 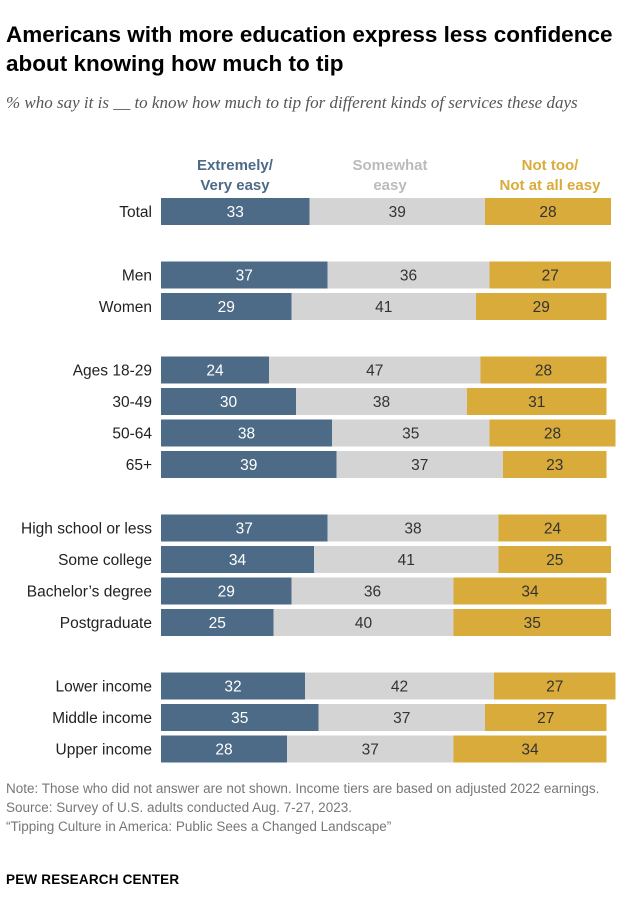 What do you see at coordinates (89, 592) in the screenshot?
I see `row-label: Bachelor’s degree` at bounding box center [89, 592].